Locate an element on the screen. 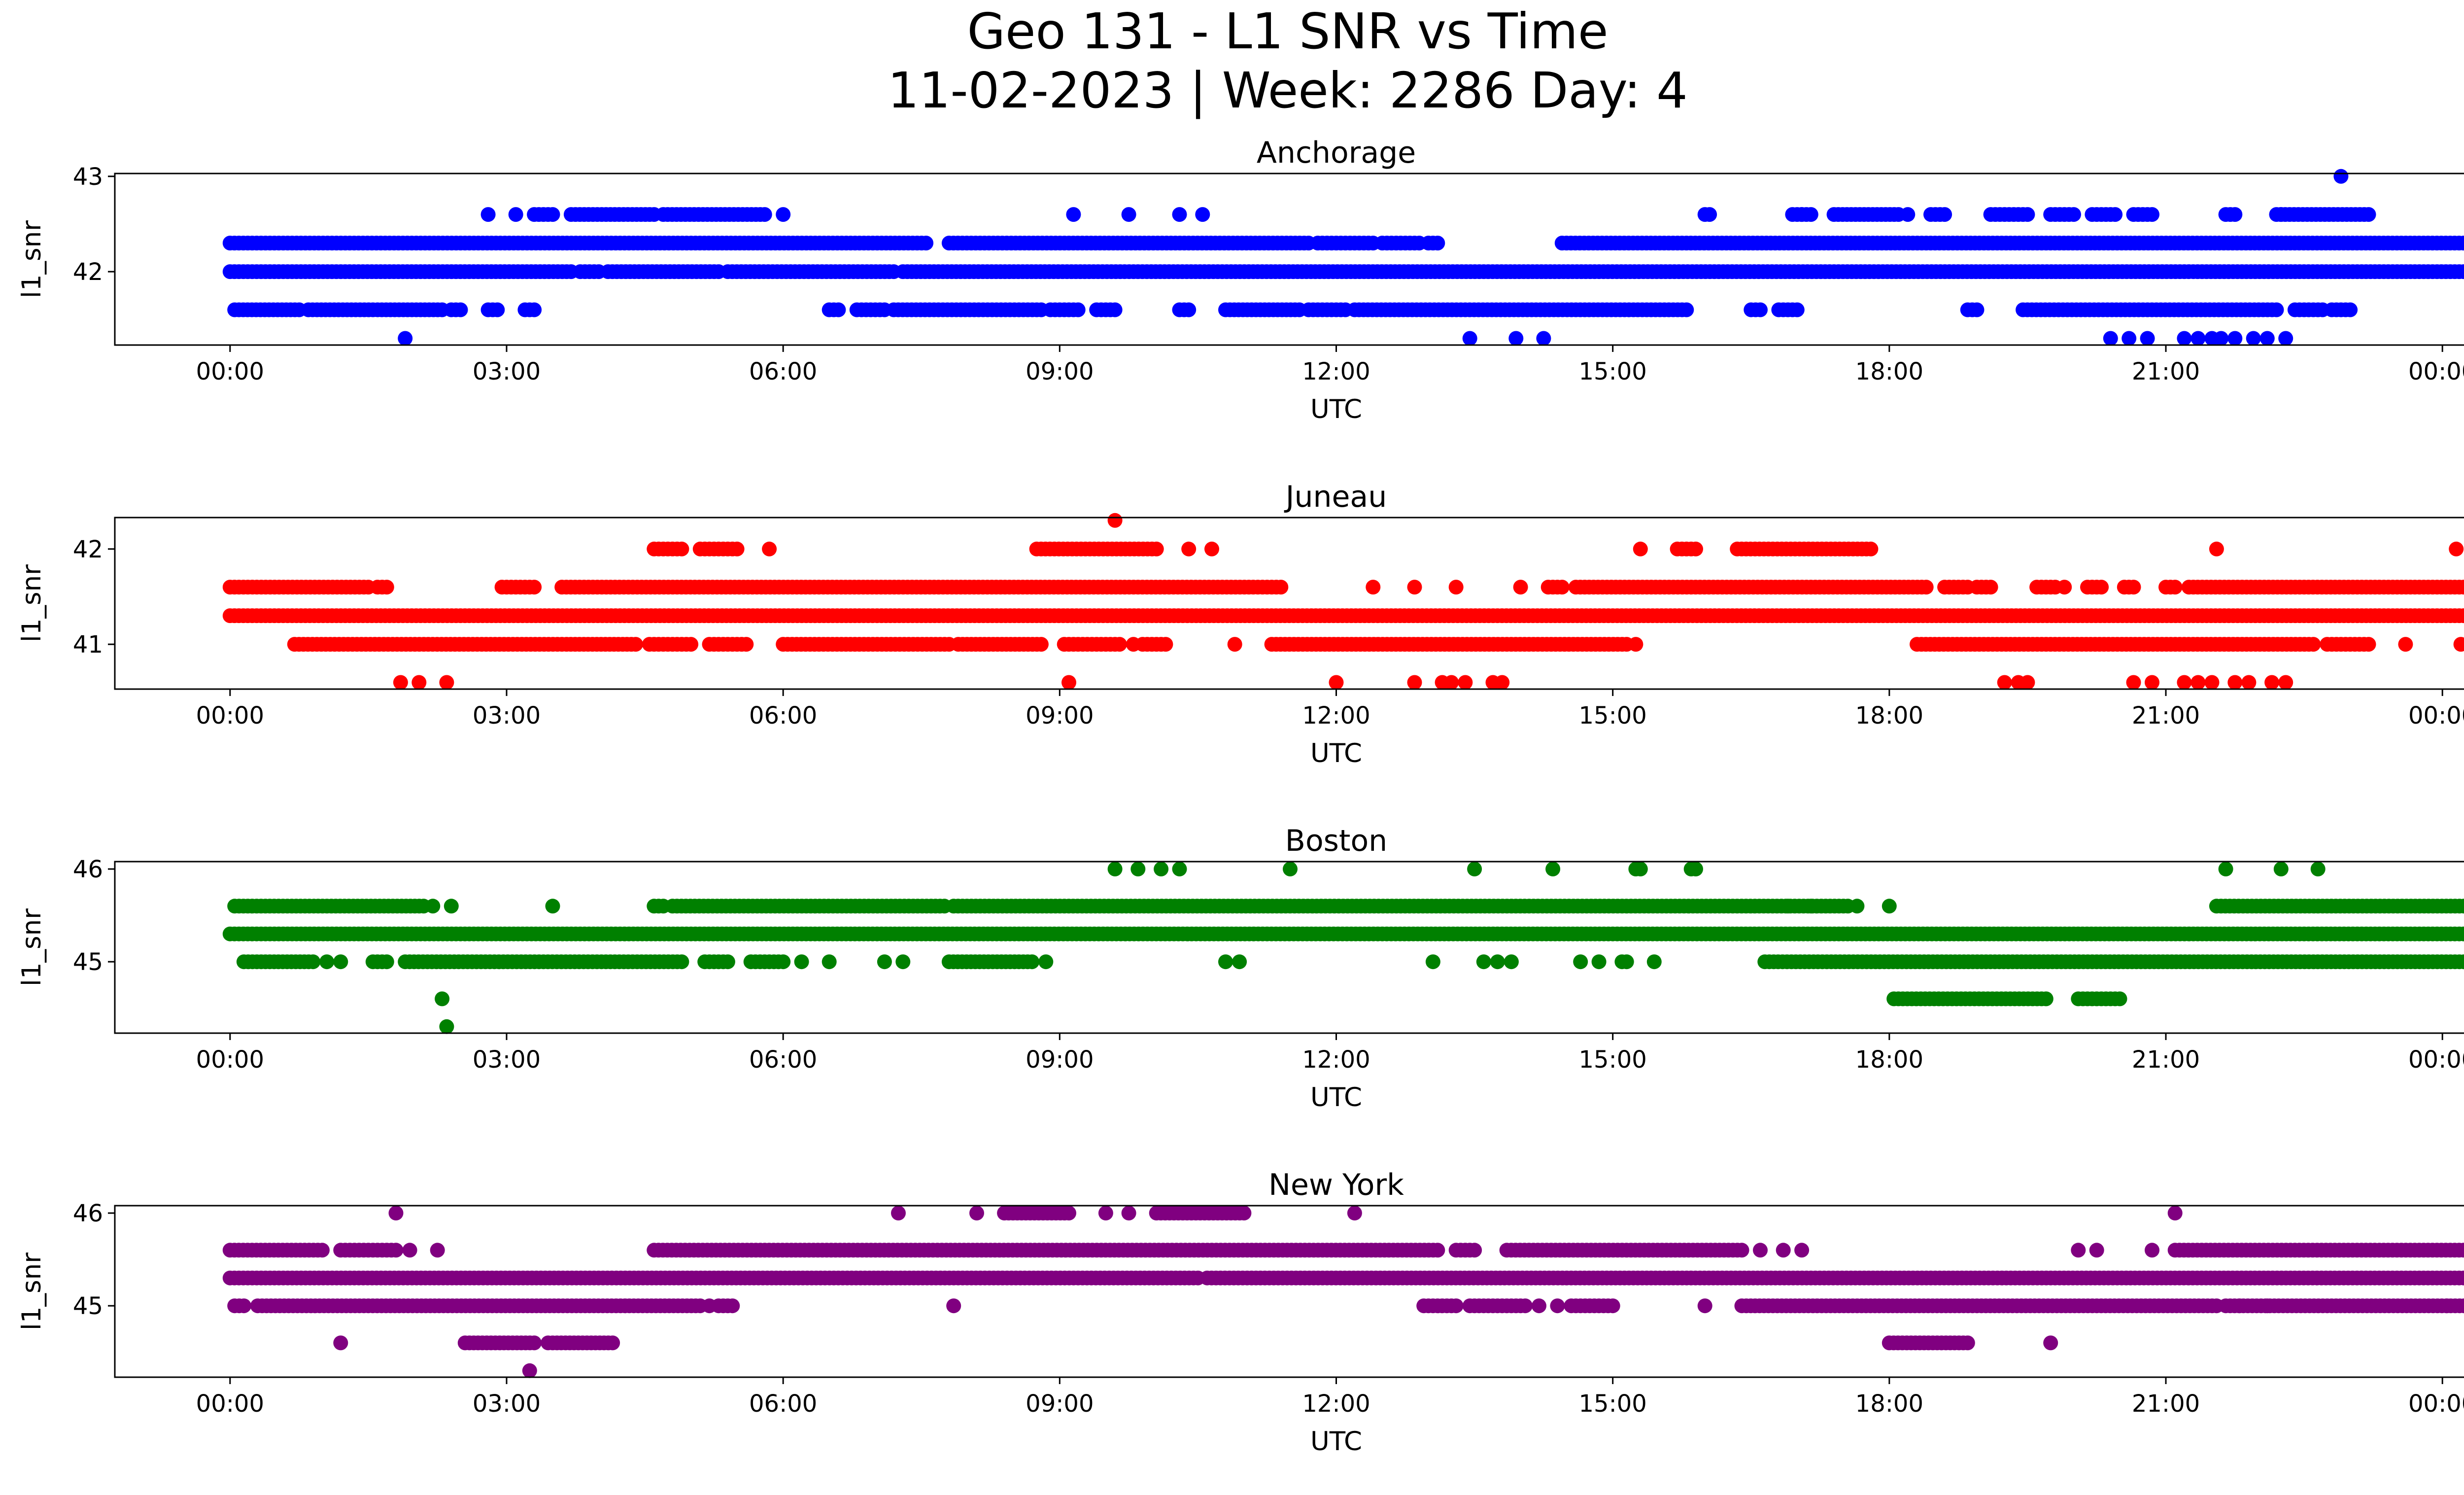 The image size is (2464, 1495). x-axis-label-boston: UTC is located at coordinates (1336, 1097).